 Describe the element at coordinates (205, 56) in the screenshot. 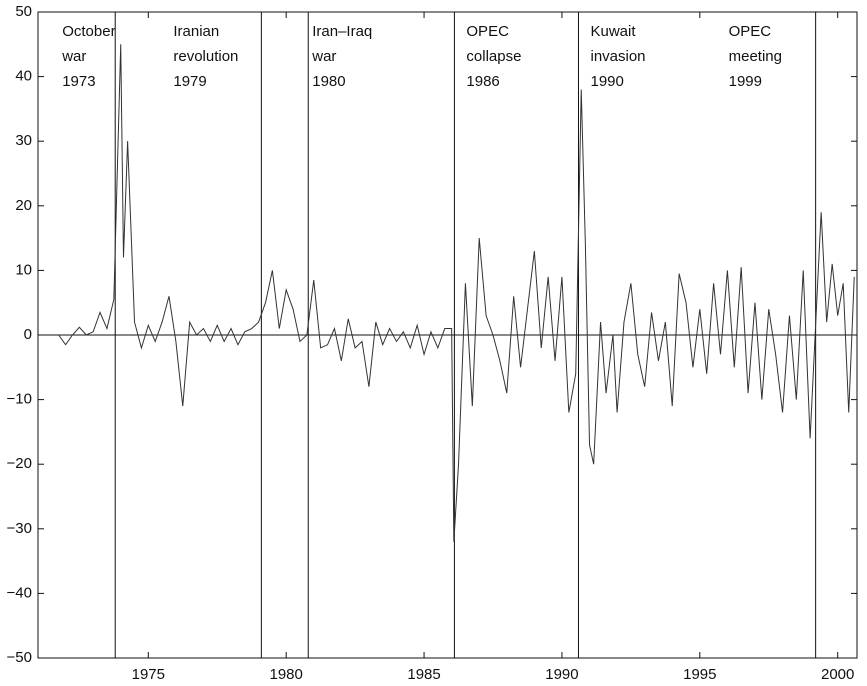

I see `event-label: revolution` at that location.